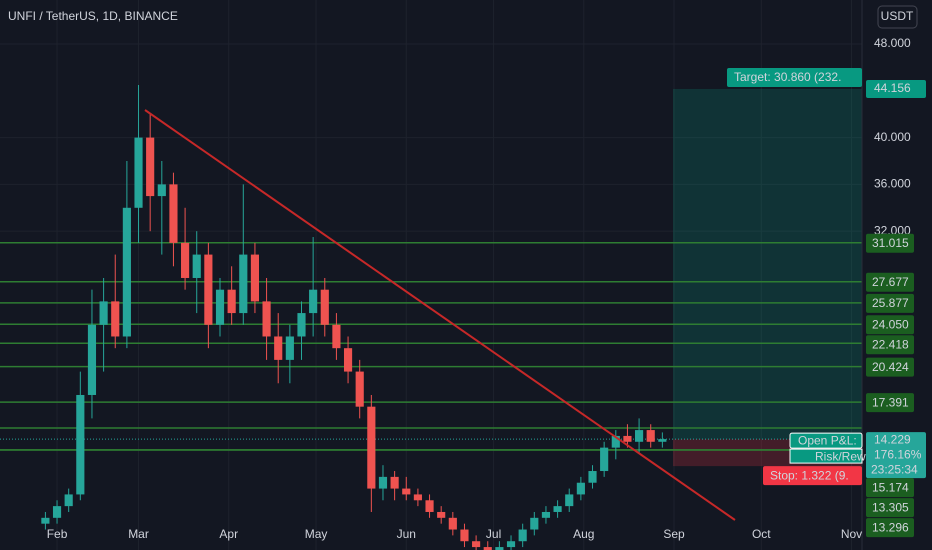  What do you see at coordinates (890, 324) in the screenshot?
I see `level-axis-label: 24.050` at bounding box center [890, 324].